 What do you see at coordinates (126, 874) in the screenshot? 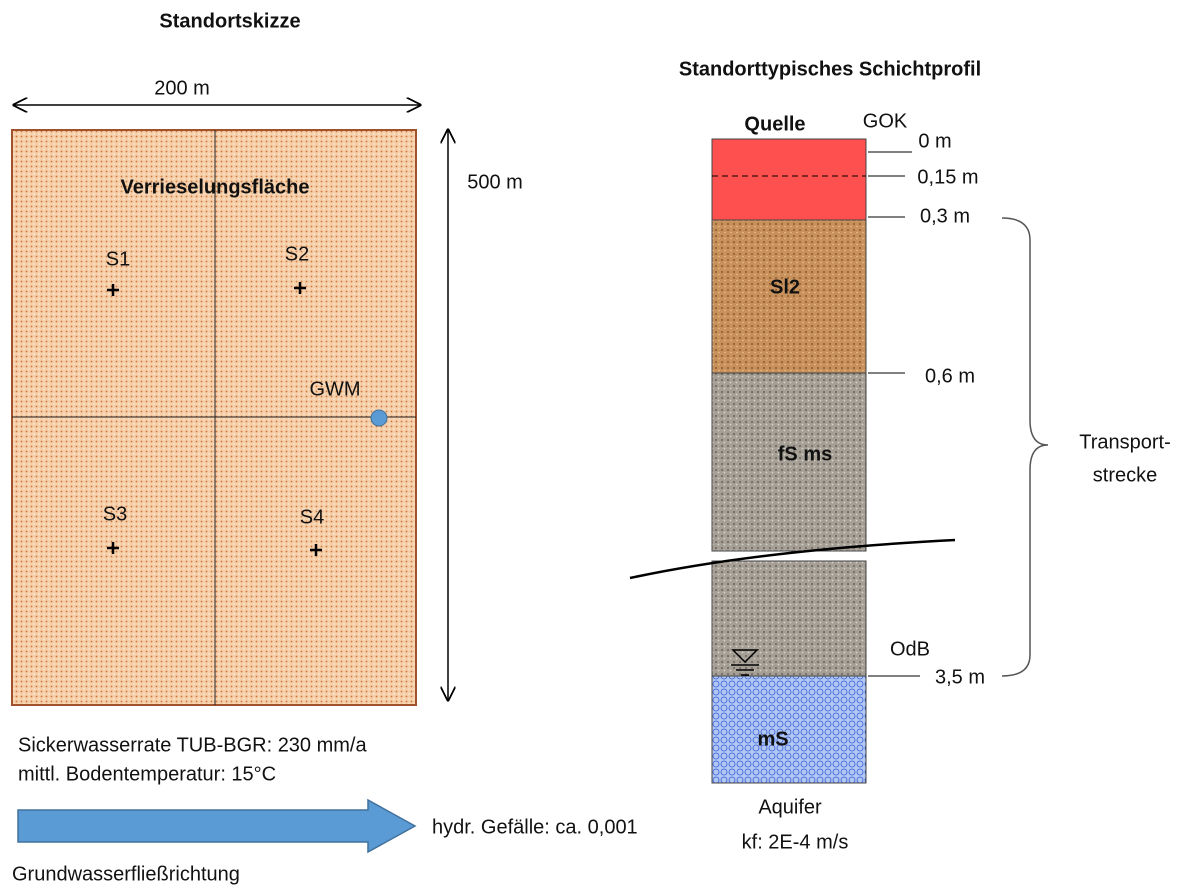
I see `info: Grundwasserfließrichtung` at bounding box center [126, 874].